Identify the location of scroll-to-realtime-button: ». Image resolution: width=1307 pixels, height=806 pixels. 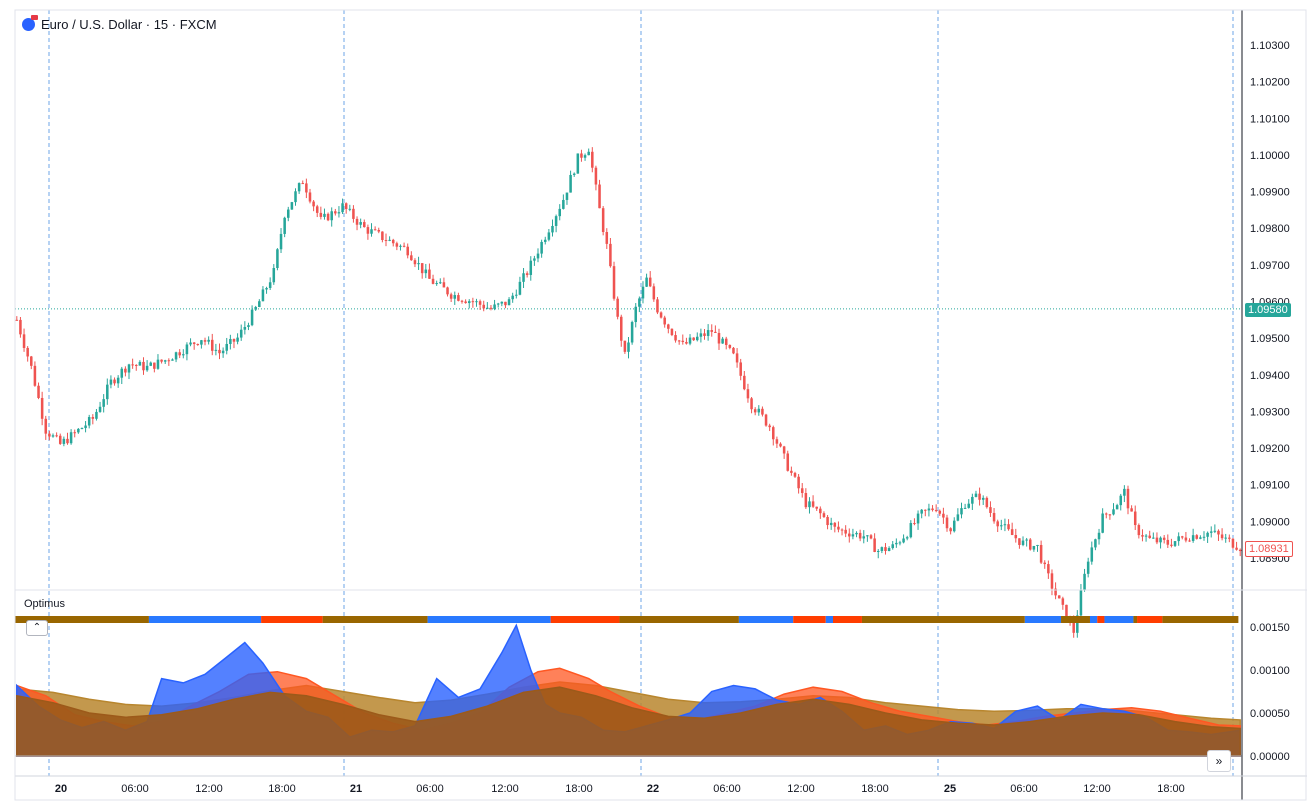
(1219, 761).